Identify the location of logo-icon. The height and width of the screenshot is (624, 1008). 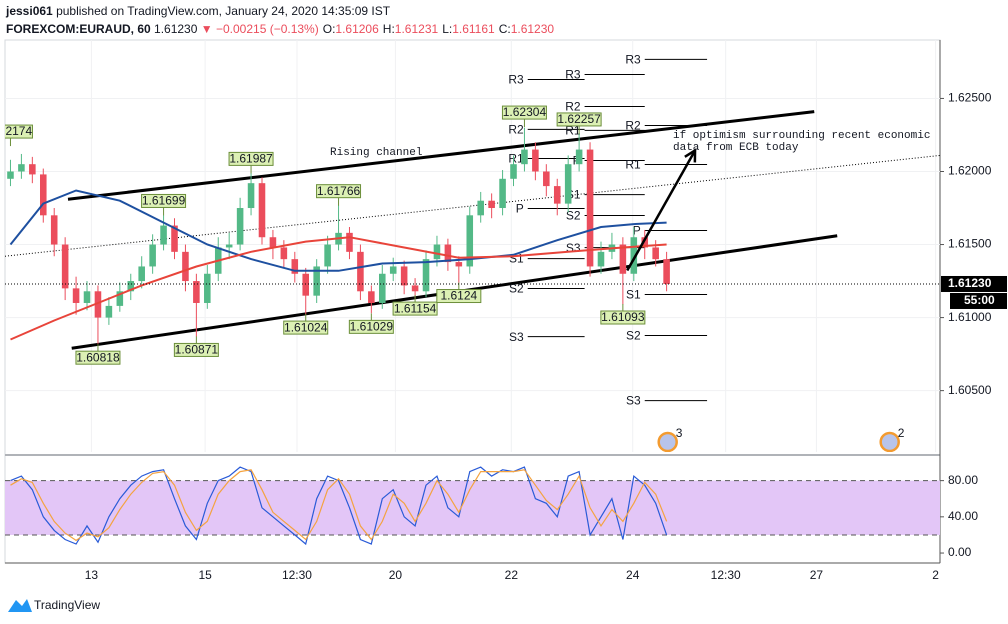
(20, 605).